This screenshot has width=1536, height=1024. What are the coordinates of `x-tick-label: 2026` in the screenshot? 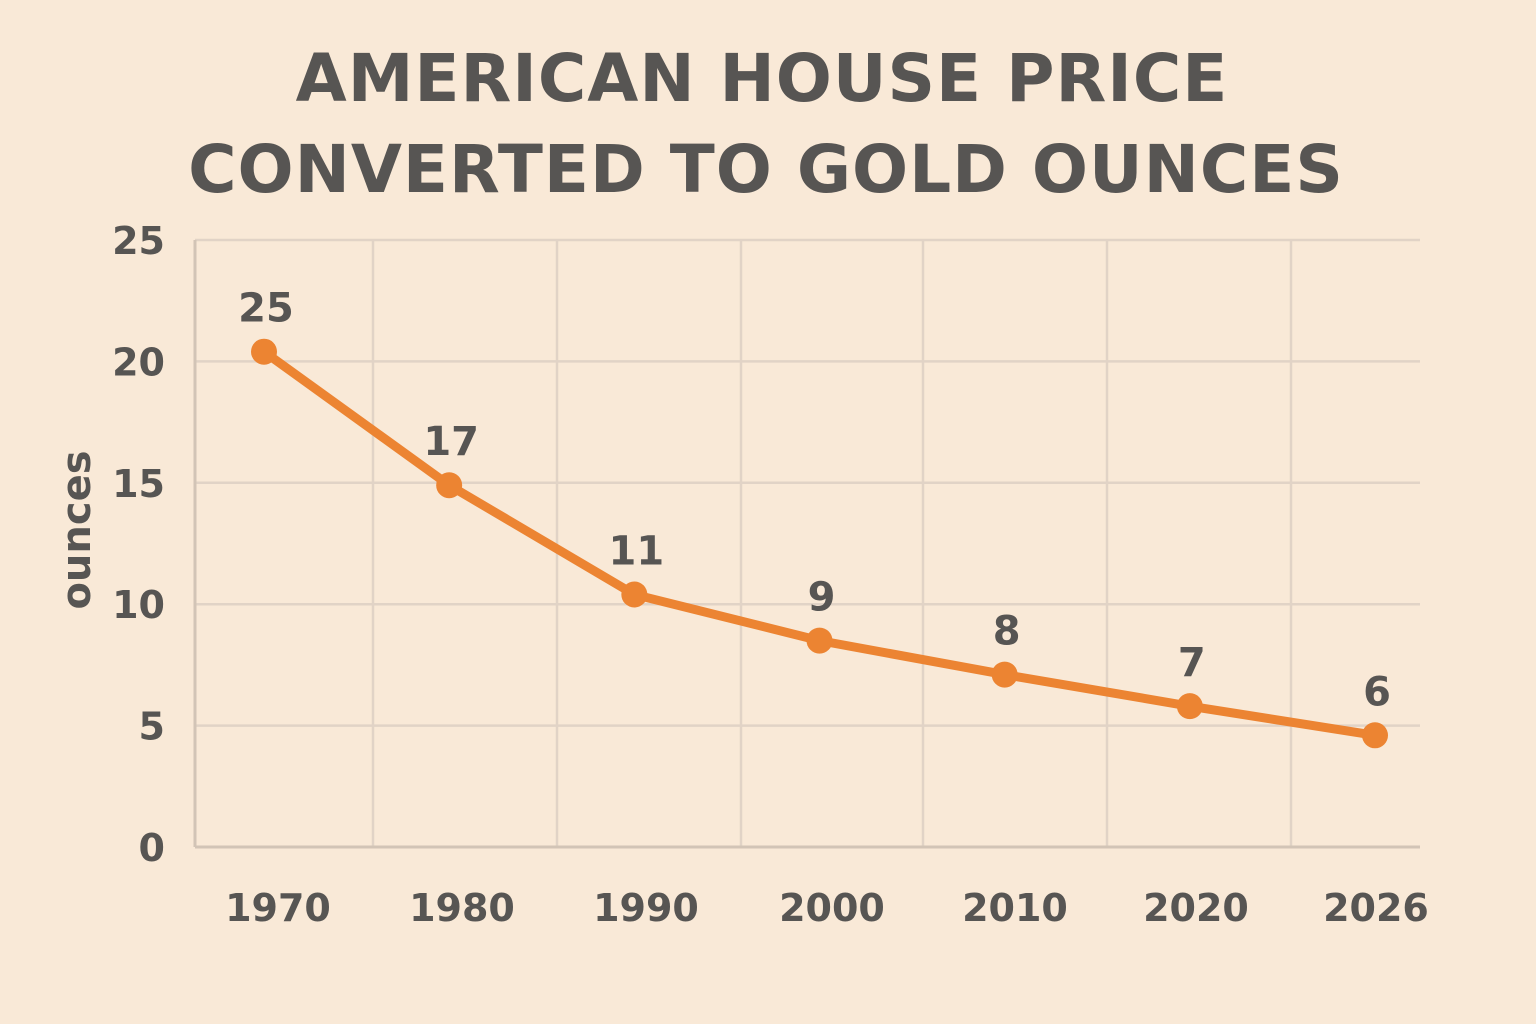 It's located at (1376, 908).